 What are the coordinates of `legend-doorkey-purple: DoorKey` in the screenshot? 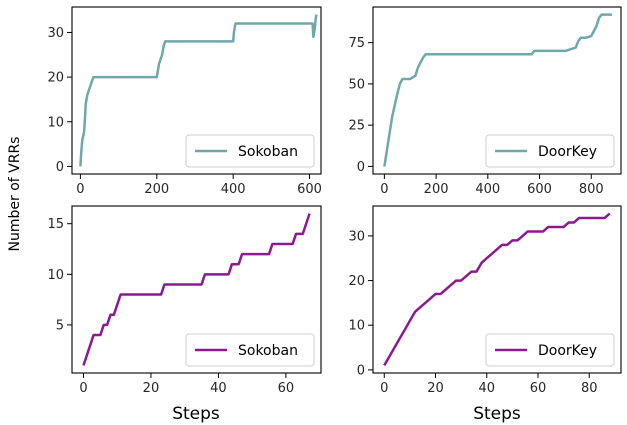 It's located at (550, 350).